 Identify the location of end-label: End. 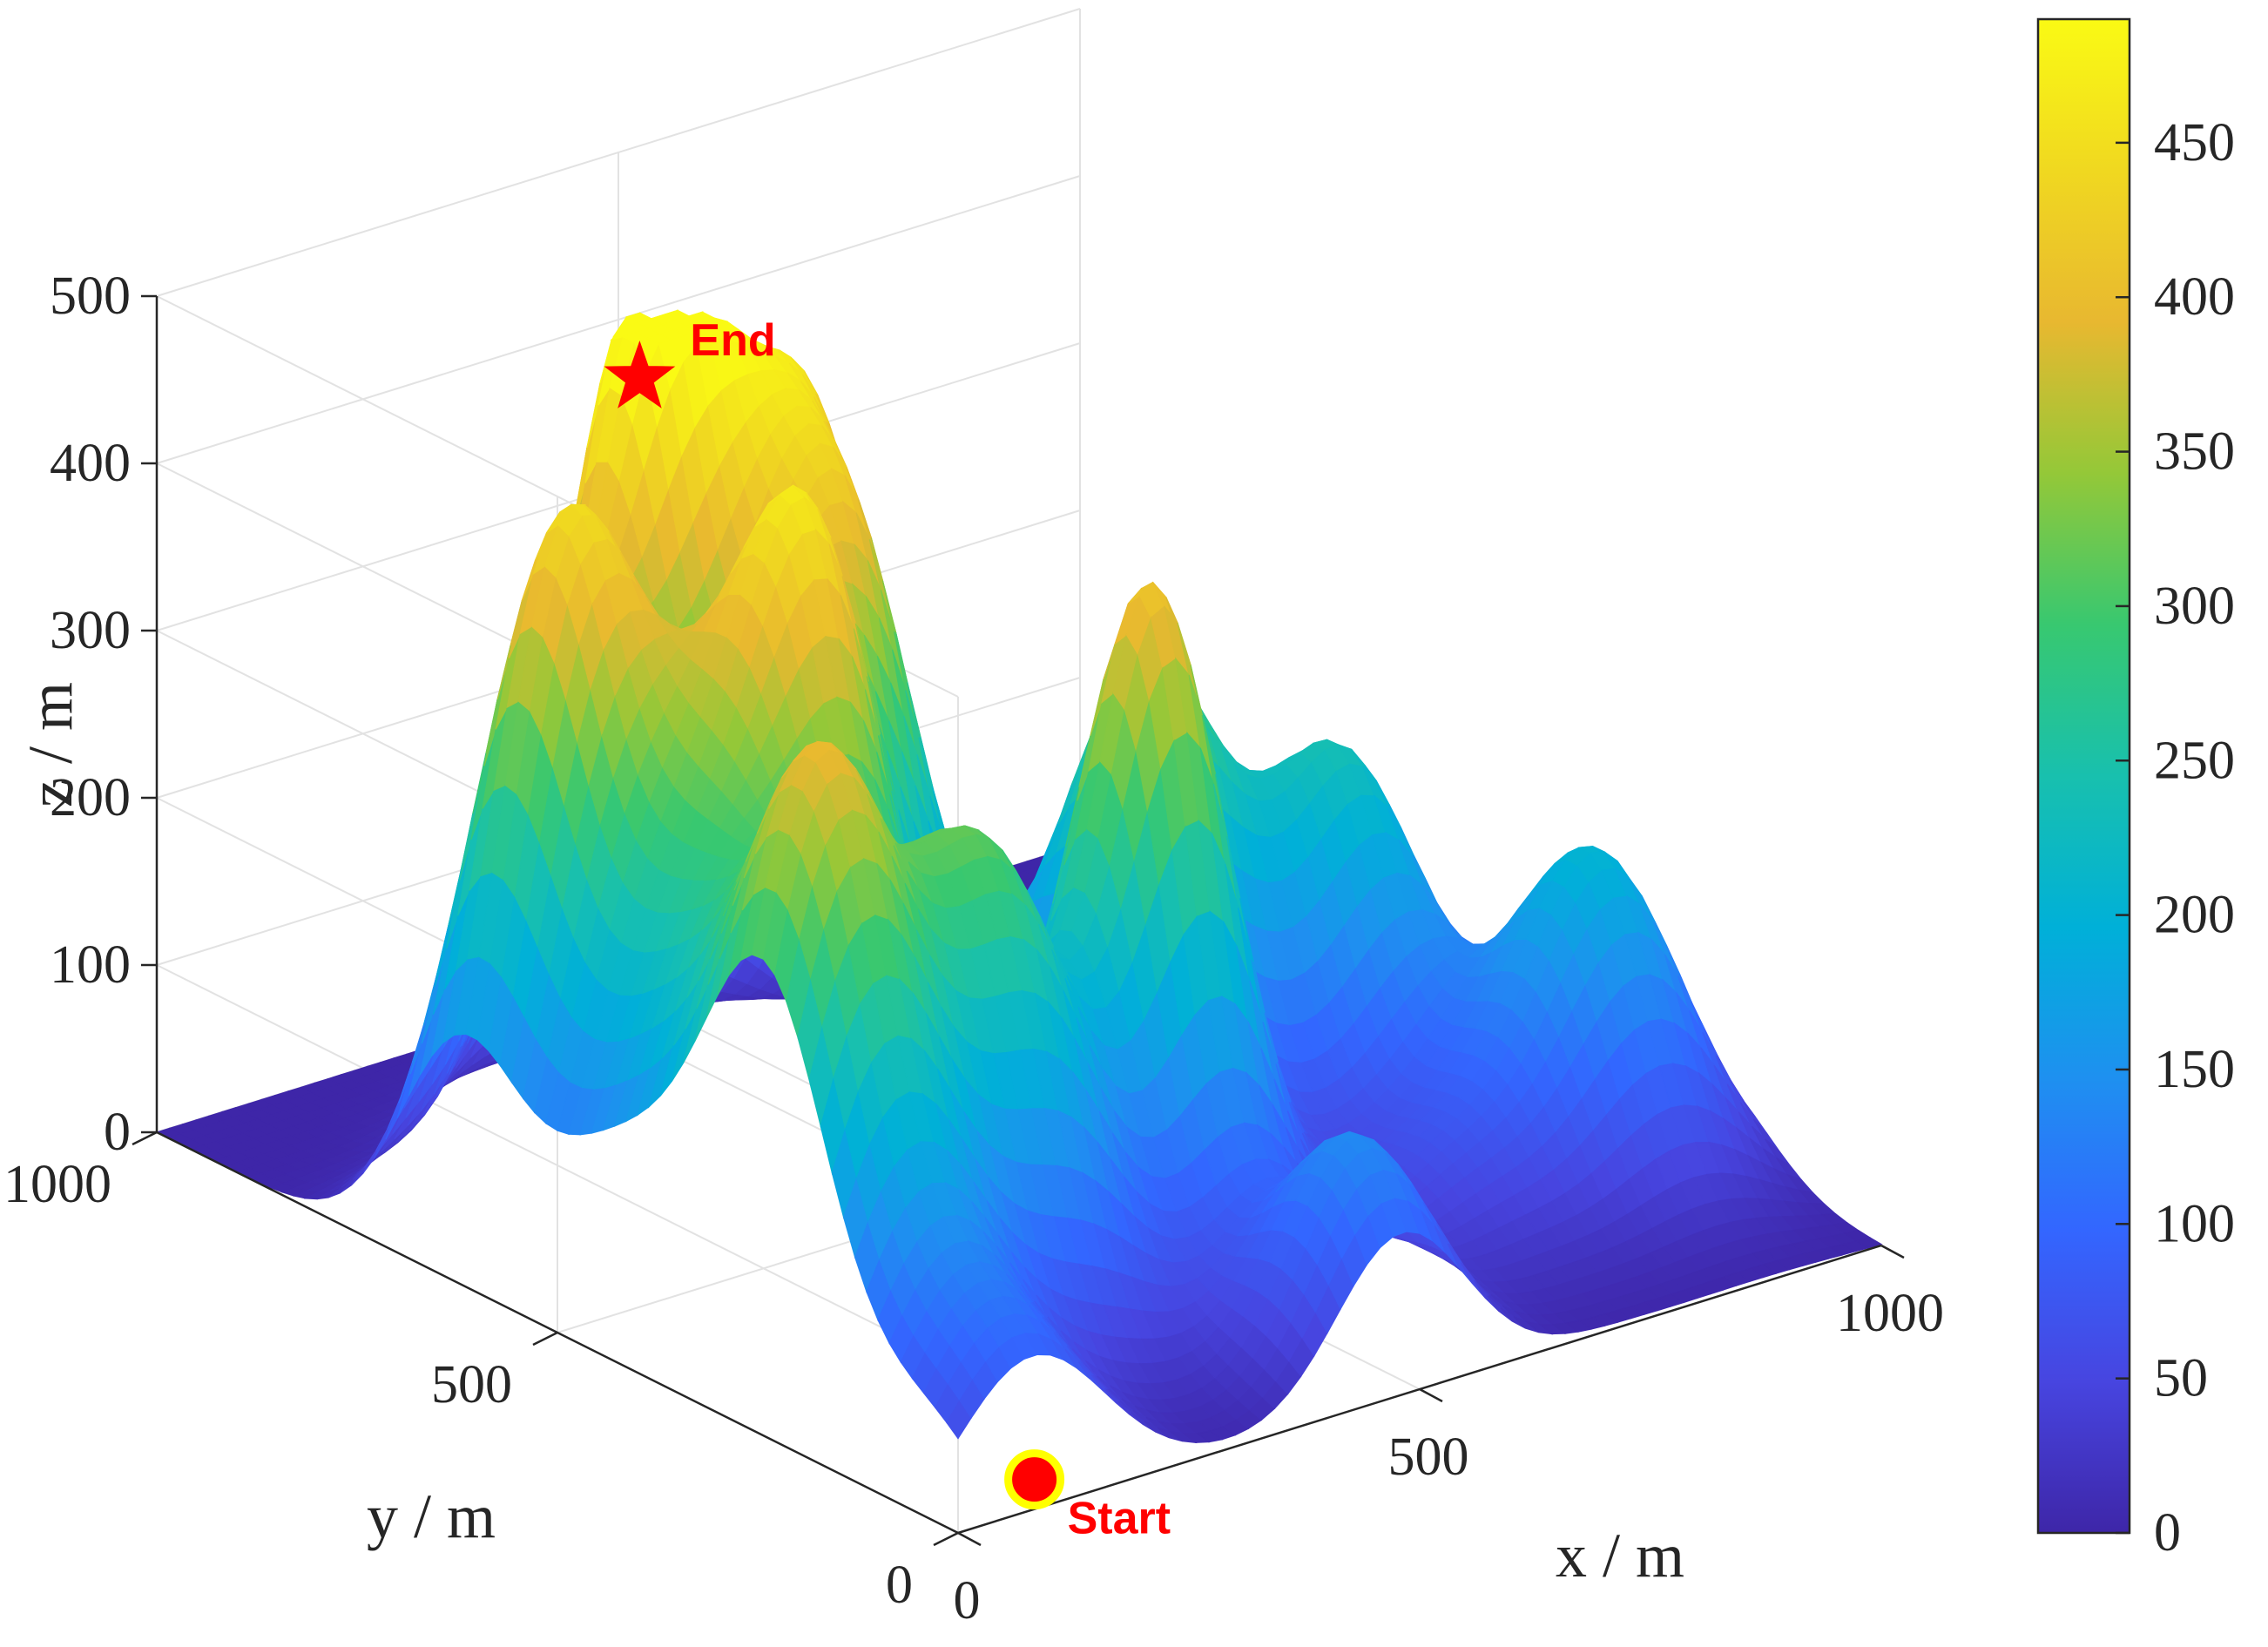
(732, 340).